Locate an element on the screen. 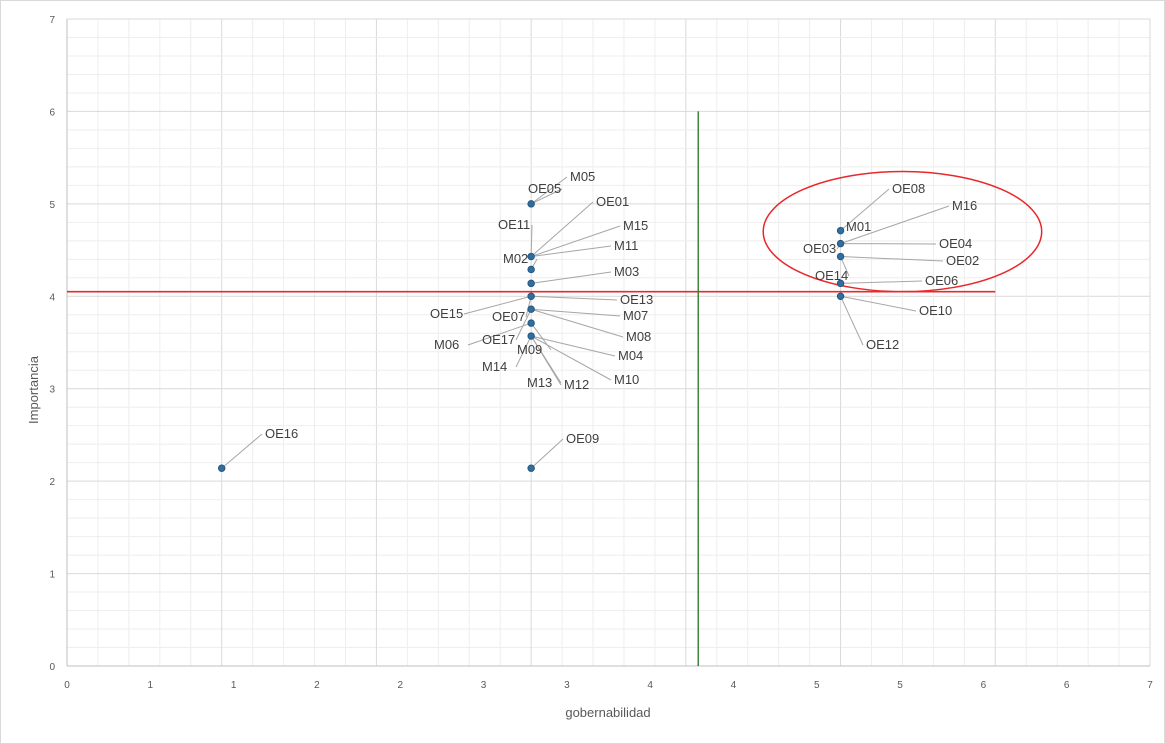  data-label: OE13 is located at coordinates (636, 299).